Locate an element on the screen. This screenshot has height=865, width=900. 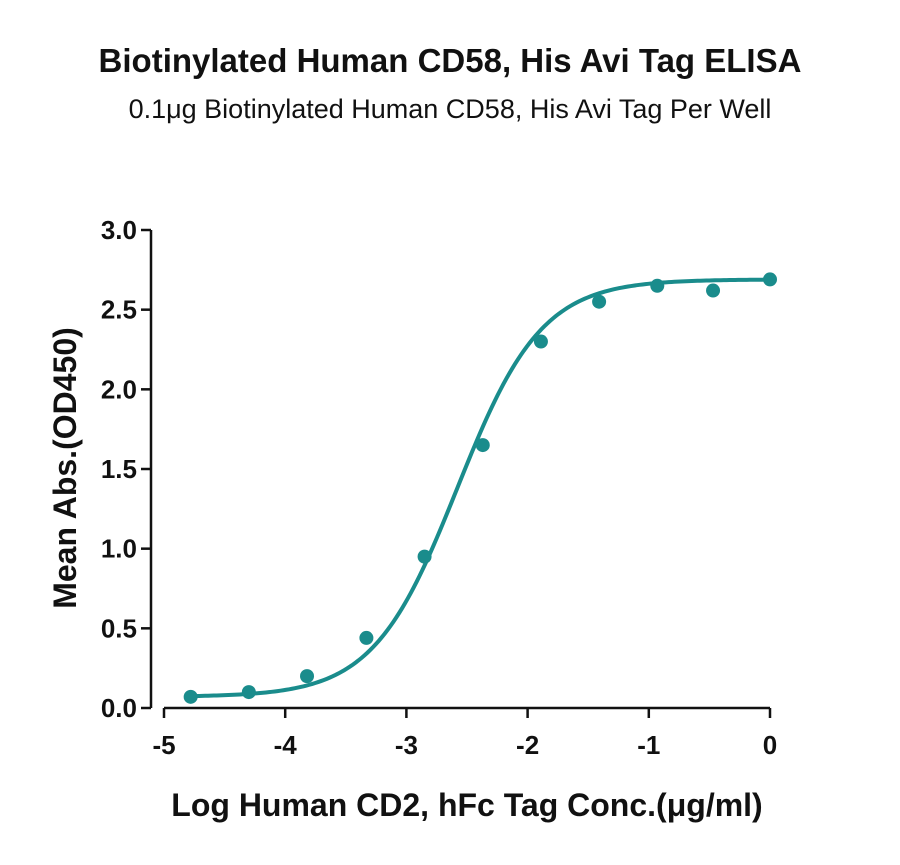
x-tick-label: -3 is located at coordinates (406, 745).